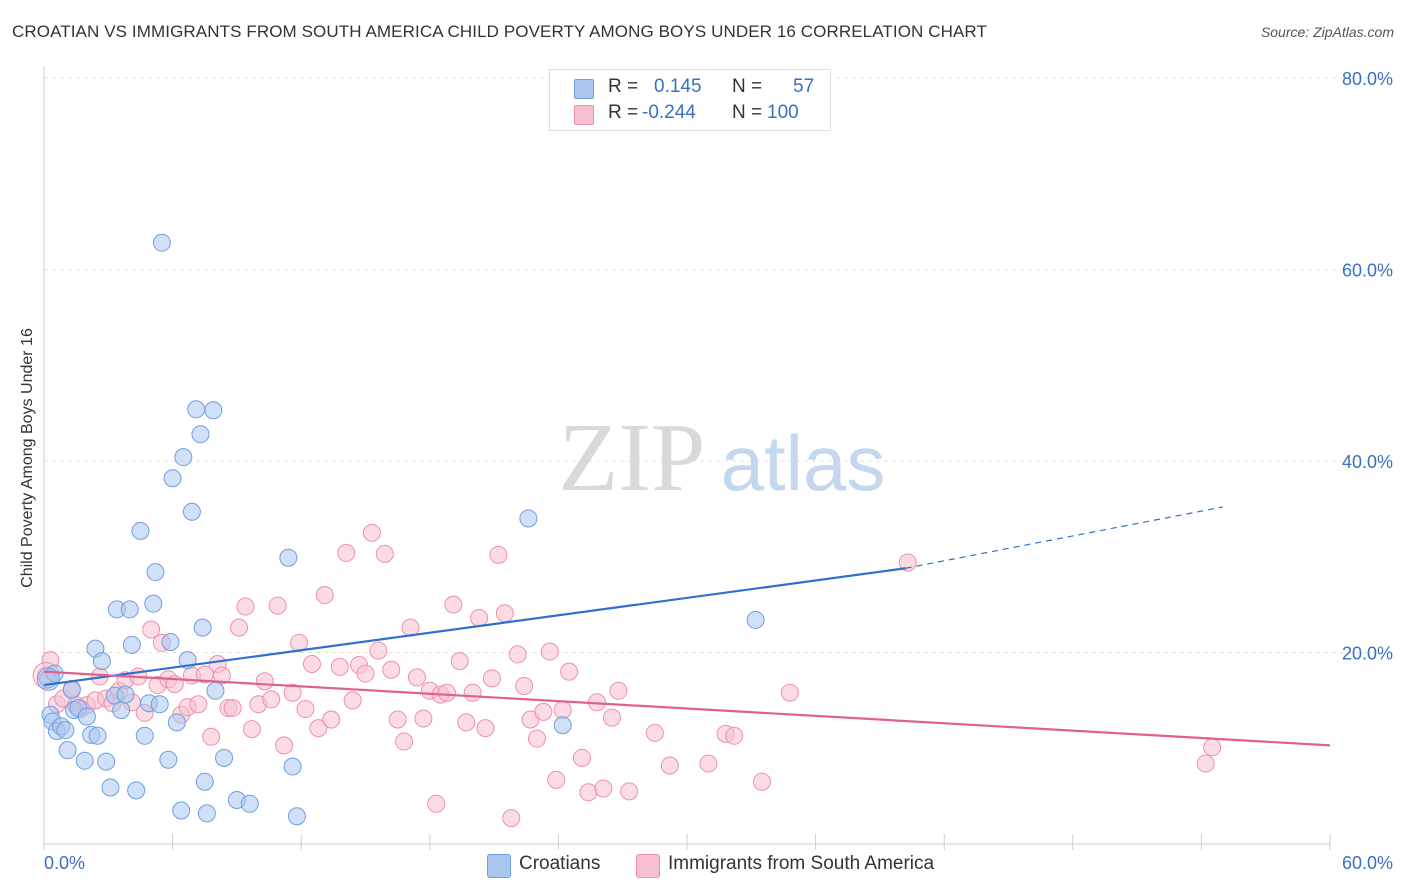  I want to click on bottom-legend-label-croatians: Croatians, so click(560, 863).